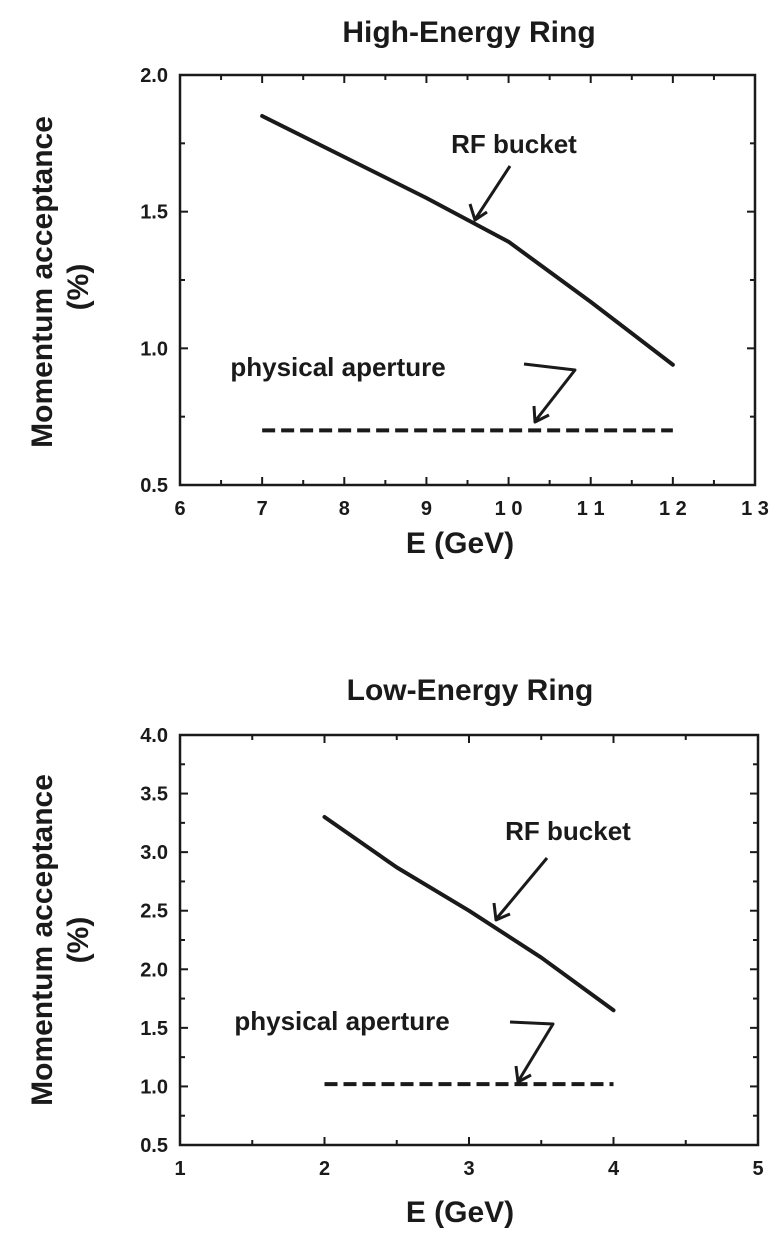 This screenshot has width=783, height=1247. I want to click on annotation-physical-aperture-high-energy: physical aperture, so click(337, 367).